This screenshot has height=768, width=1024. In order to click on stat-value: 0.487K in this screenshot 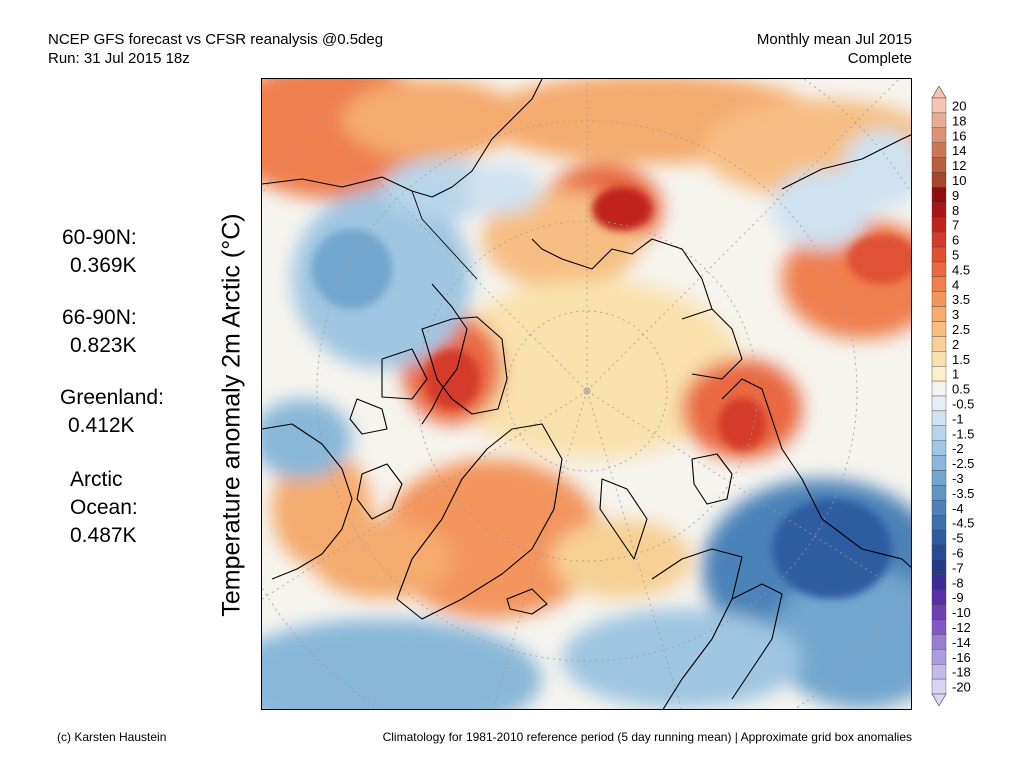, I will do `click(103, 535)`.